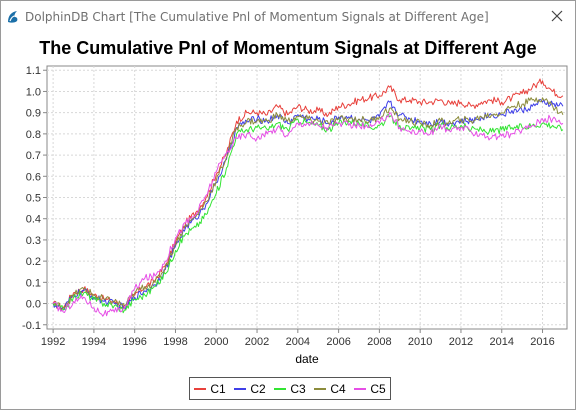  I want to click on x-tick-label: 2006, so click(338, 342).